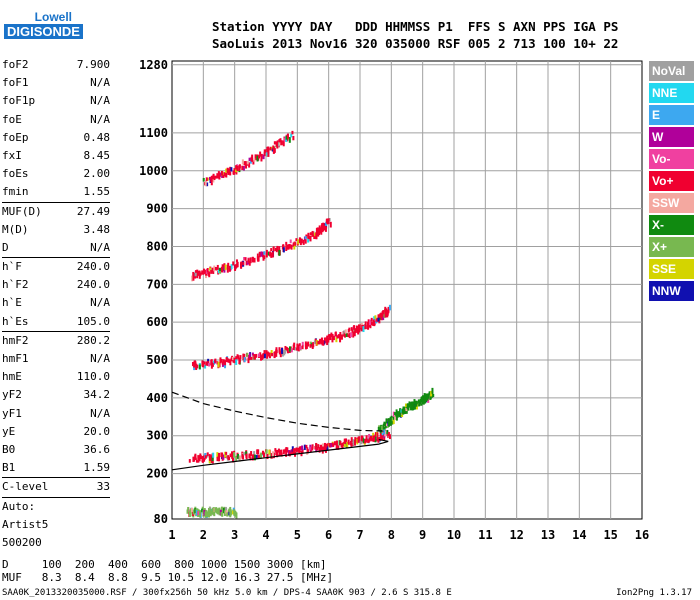 Image resolution: width=700 pixels, height=600 pixels. Describe the element at coordinates (671, 159) in the screenshot. I see `legend-item-vo: Vo-` at that location.